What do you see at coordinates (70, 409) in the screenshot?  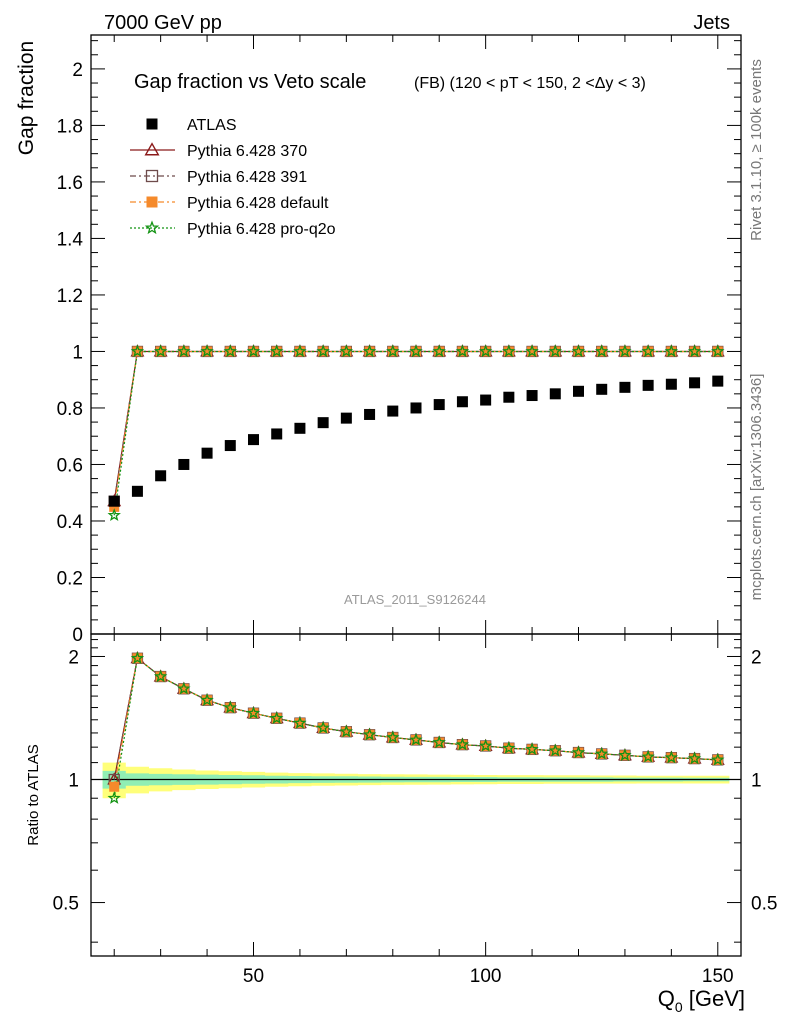 I see `main-y-tick-label: 0.8` at bounding box center [70, 409].